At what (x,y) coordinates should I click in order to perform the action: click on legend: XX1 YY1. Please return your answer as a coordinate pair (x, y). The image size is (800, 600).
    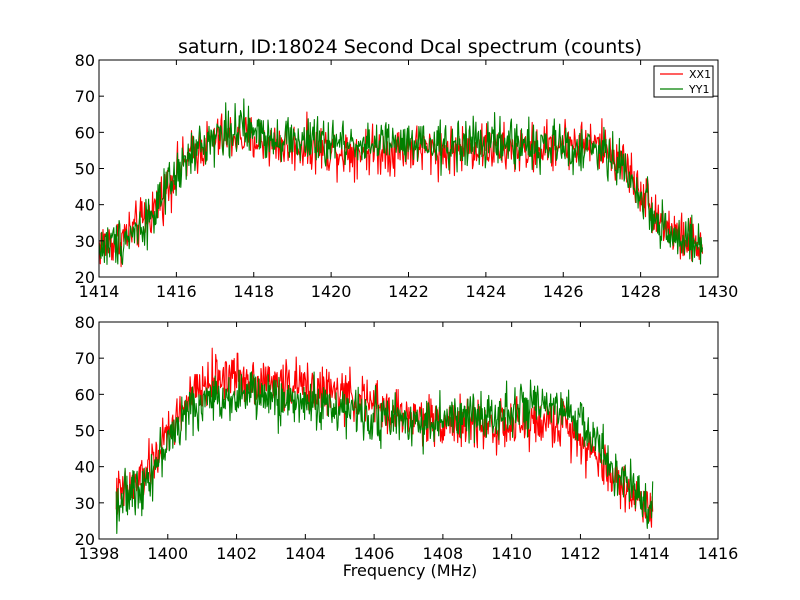
    Looking at the image, I should click on (683, 81).